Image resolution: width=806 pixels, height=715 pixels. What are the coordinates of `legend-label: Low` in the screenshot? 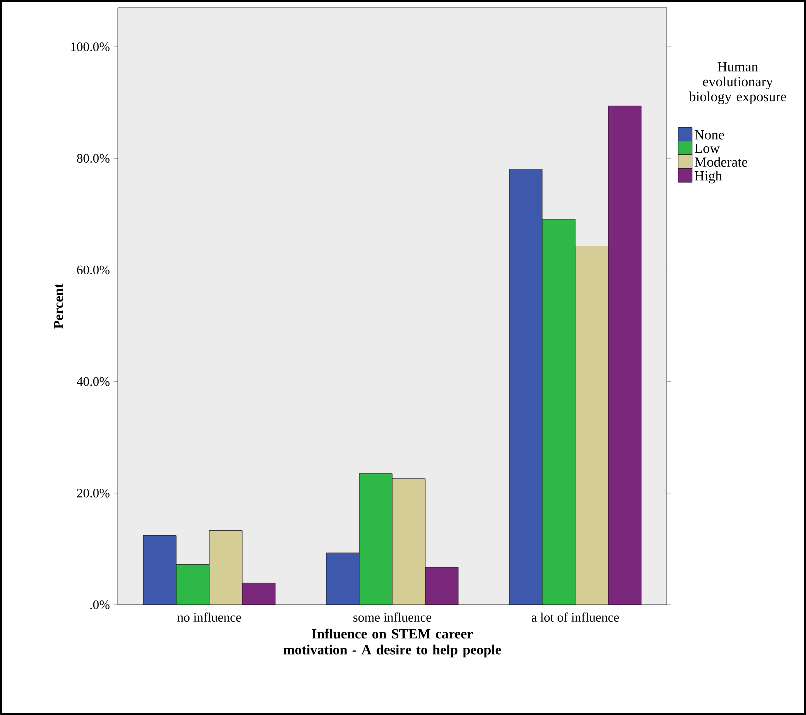 It's located at (707, 149).